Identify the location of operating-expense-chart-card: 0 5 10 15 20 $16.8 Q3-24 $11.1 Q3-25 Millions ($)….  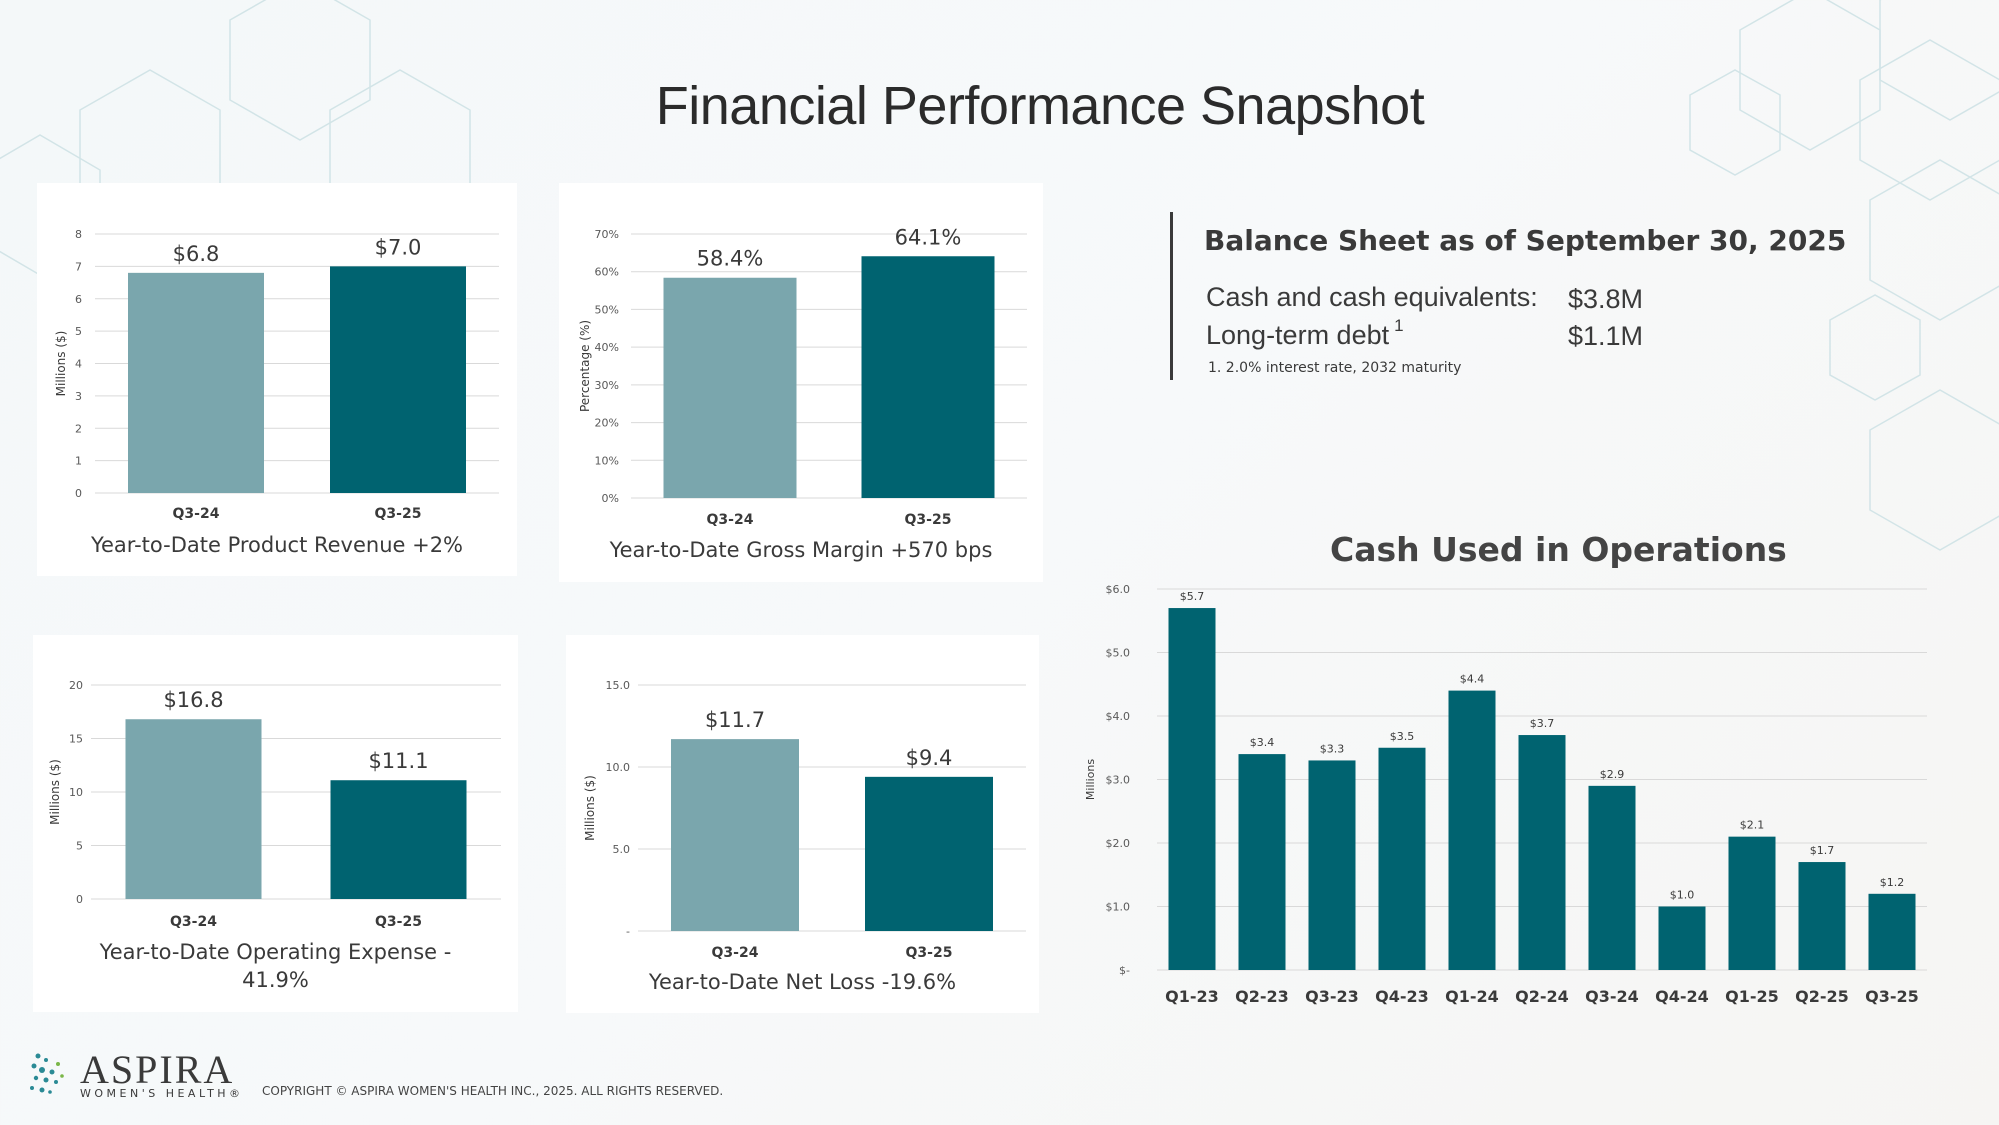
(275, 823).